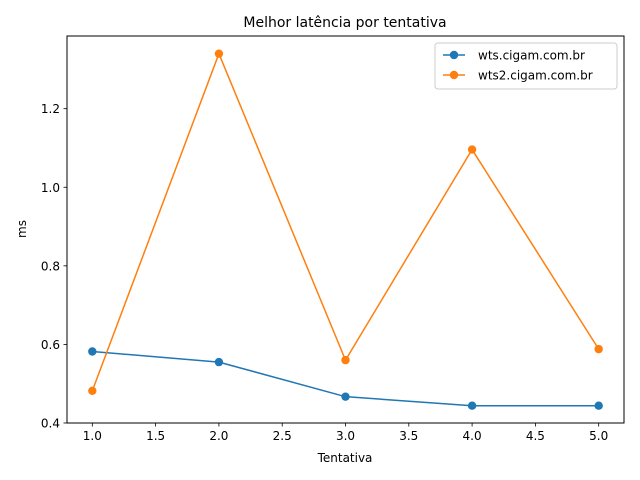  I want to click on y-axis: 0.4 0.6 0.8 1.0 1.2, so click(54, 266).